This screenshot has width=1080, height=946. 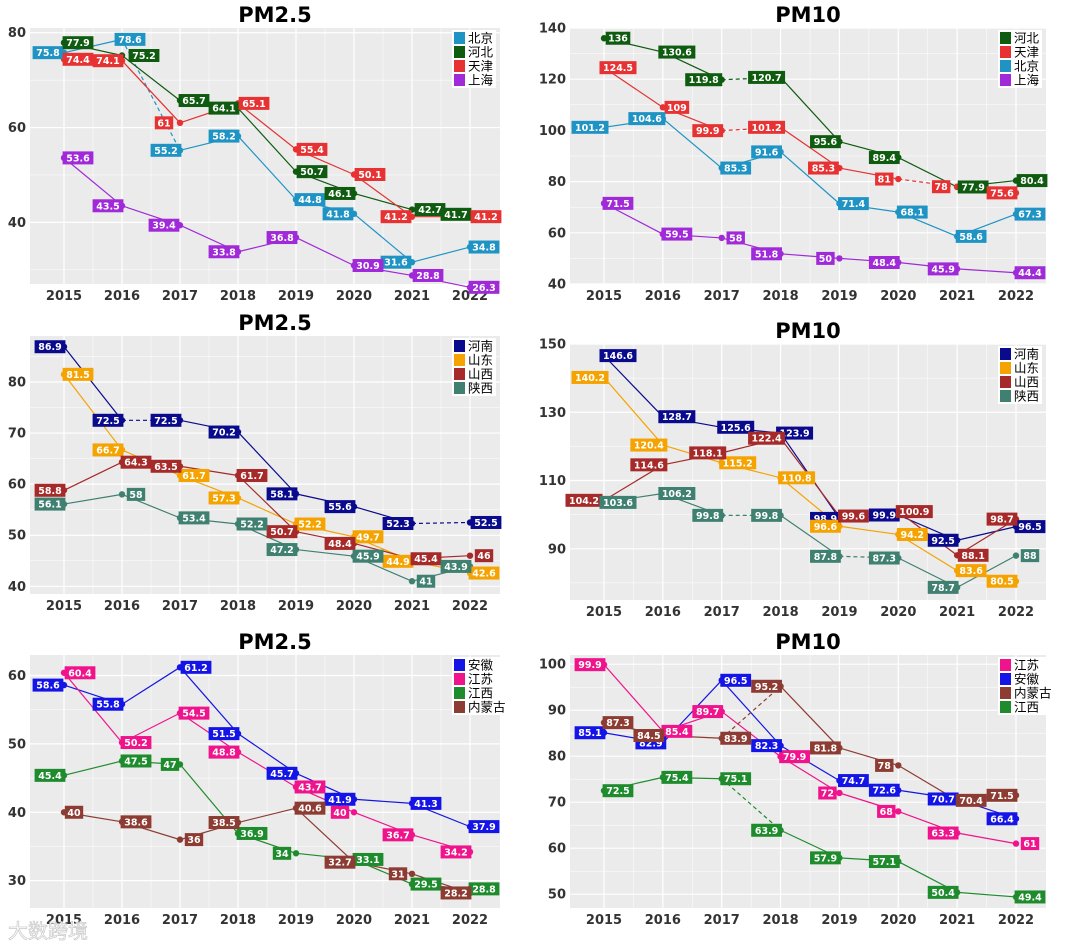 What do you see at coordinates (663, 612) in the screenshot?
I see `x-tick-label: 2016` at bounding box center [663, 612].